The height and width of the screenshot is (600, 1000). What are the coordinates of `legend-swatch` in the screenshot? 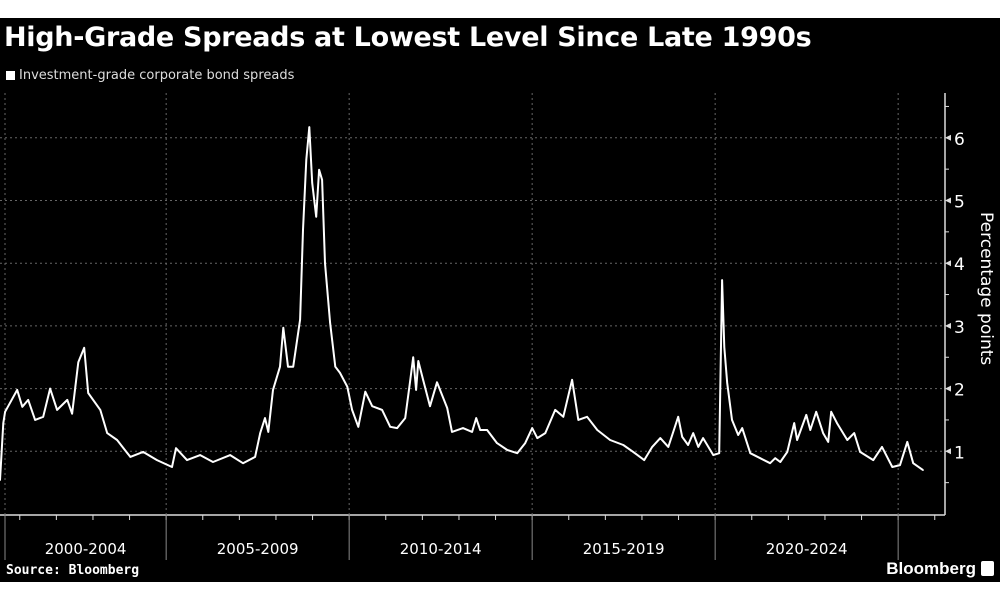 It's located at (10, 75).